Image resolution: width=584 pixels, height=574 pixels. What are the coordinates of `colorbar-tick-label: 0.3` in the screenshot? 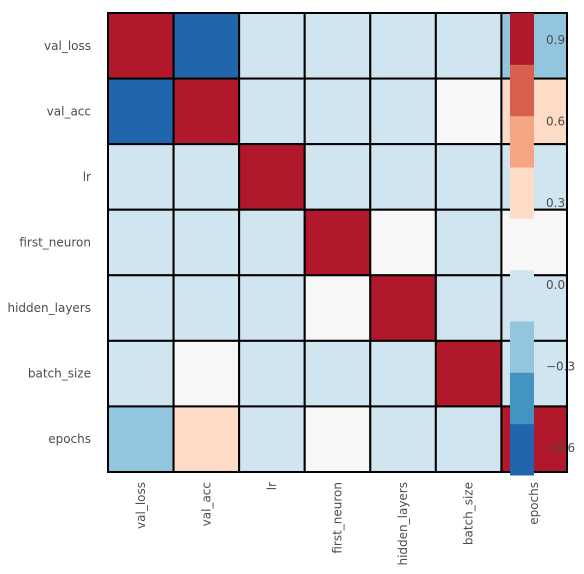 It's located at (555, 203).